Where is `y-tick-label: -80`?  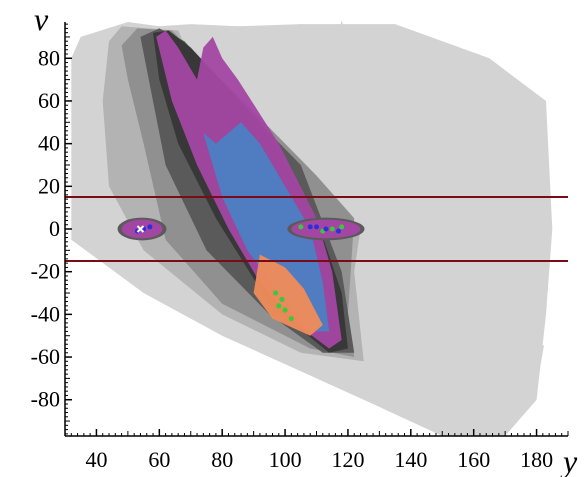
y-tick-label: -80 is located at coordinates (45, 399).